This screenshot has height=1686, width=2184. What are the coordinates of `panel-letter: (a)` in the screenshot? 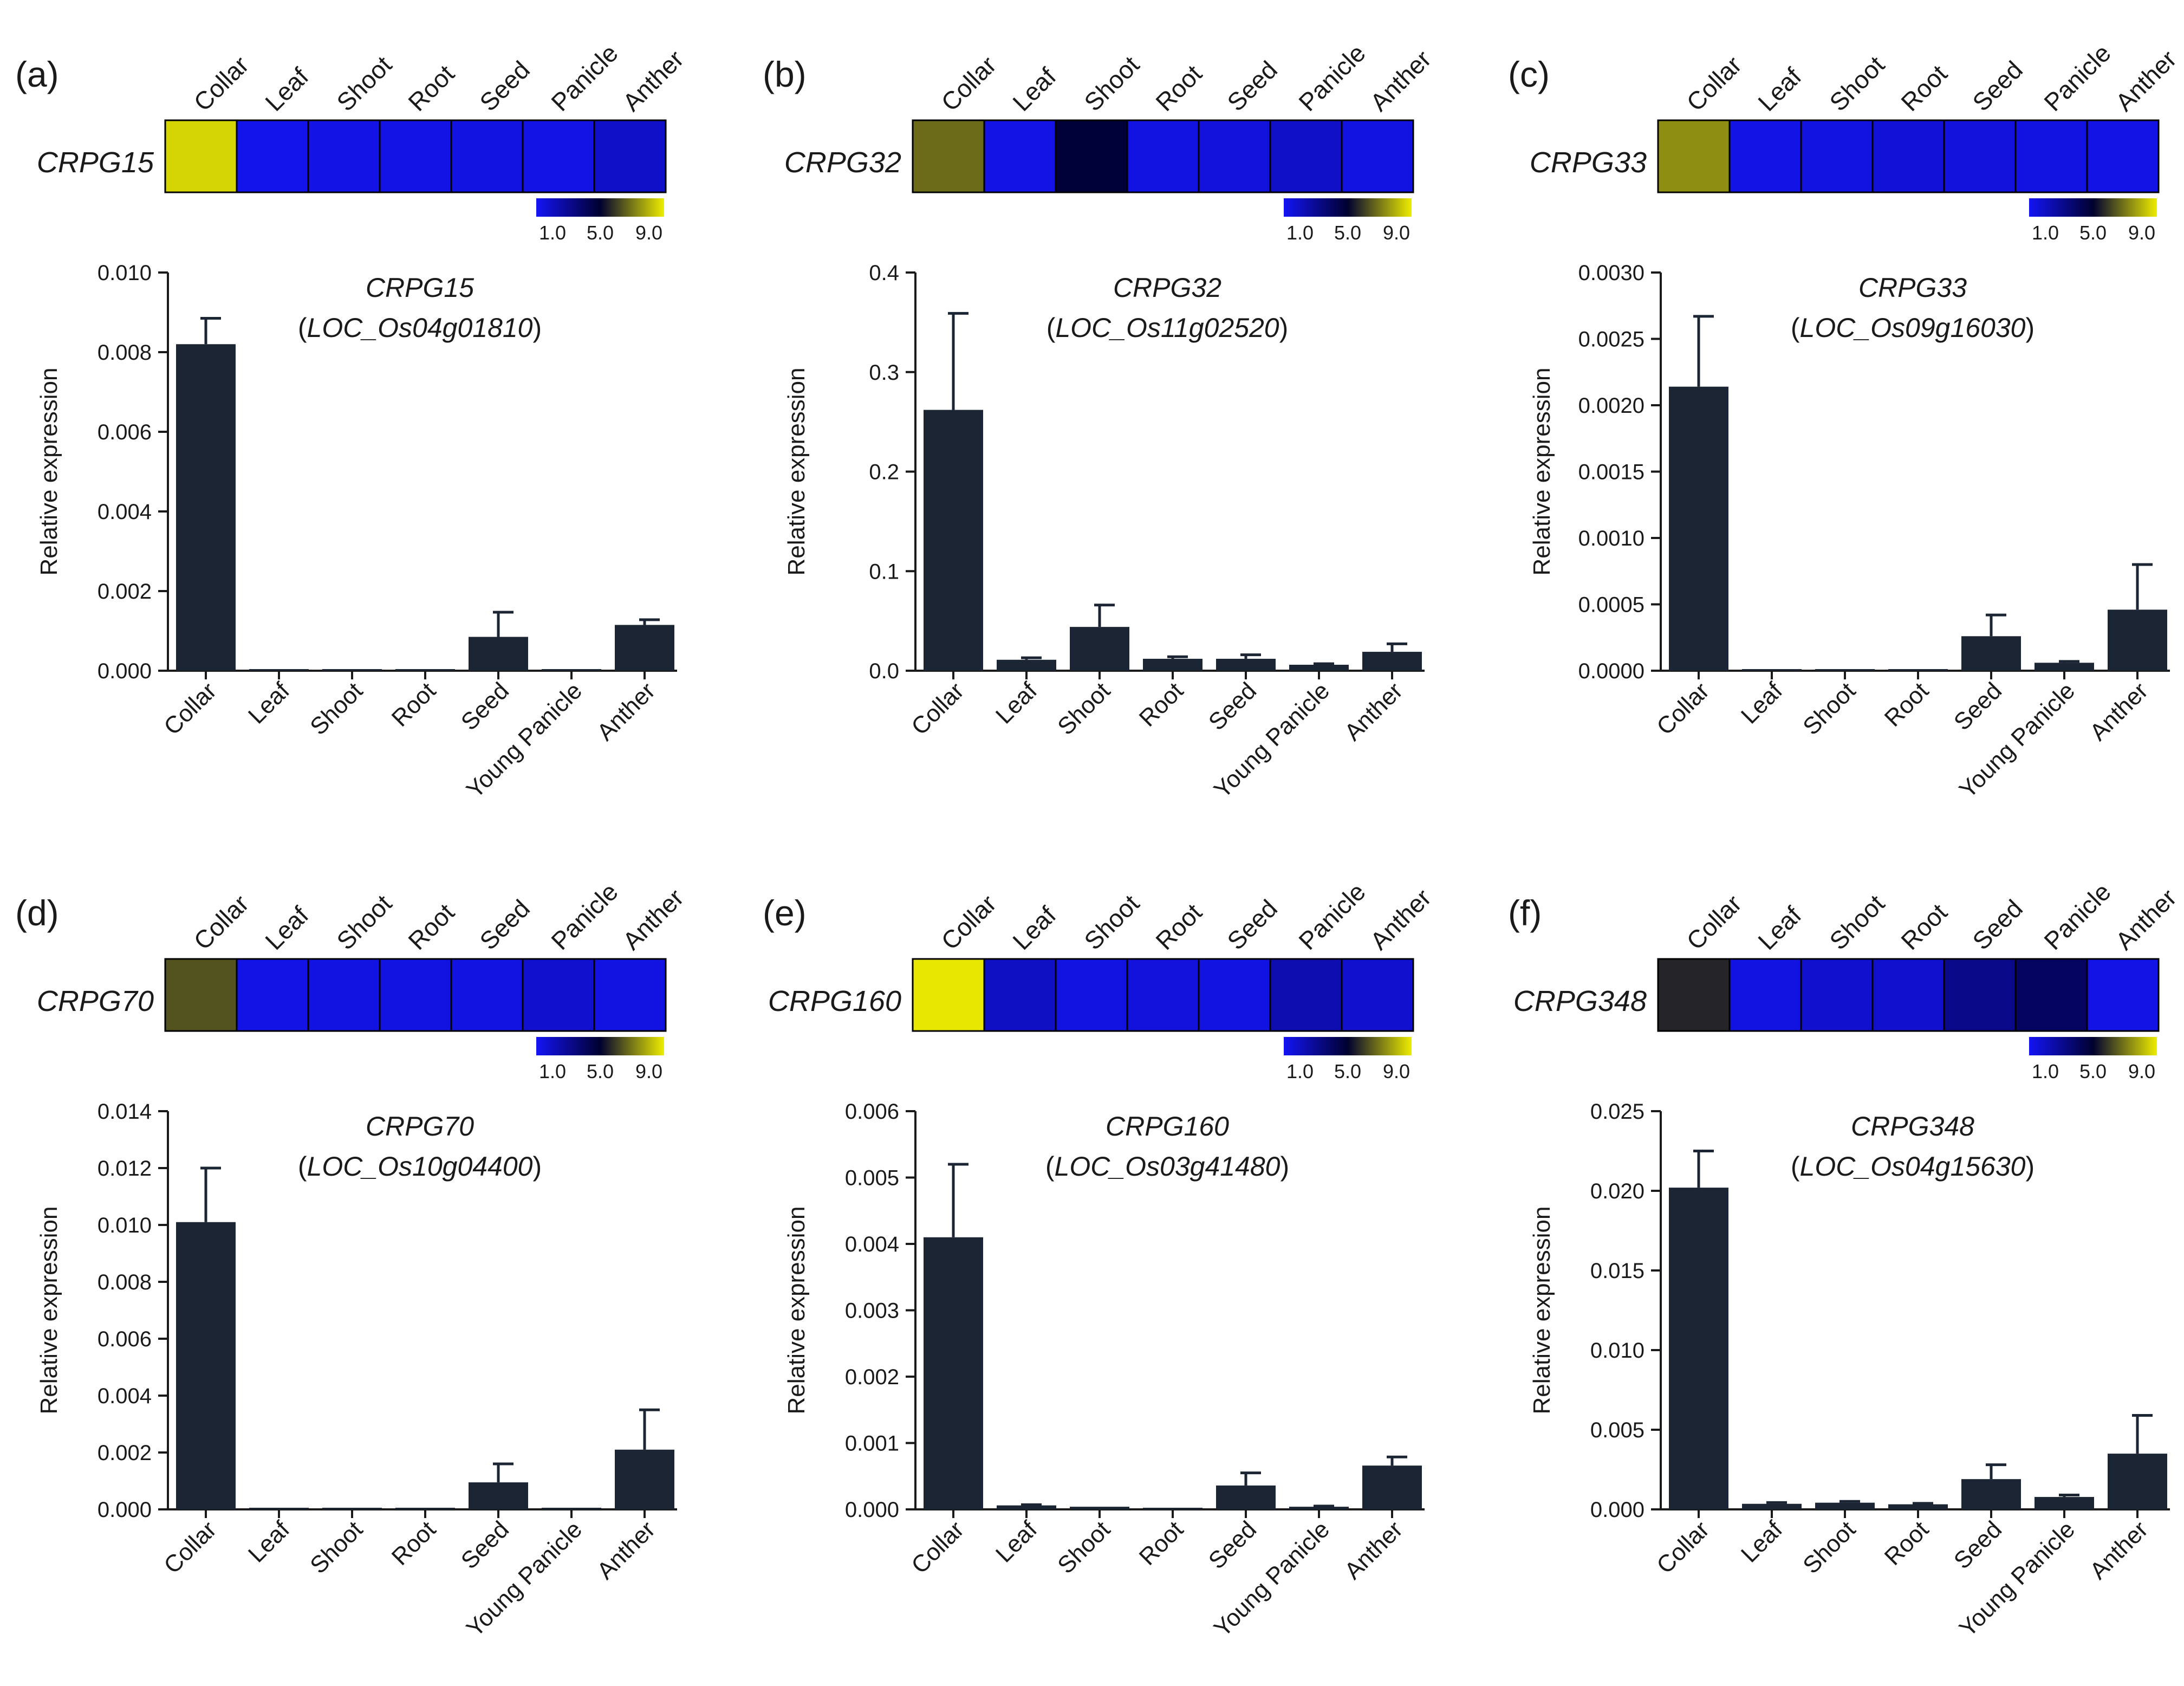 It's located at (37, 74).